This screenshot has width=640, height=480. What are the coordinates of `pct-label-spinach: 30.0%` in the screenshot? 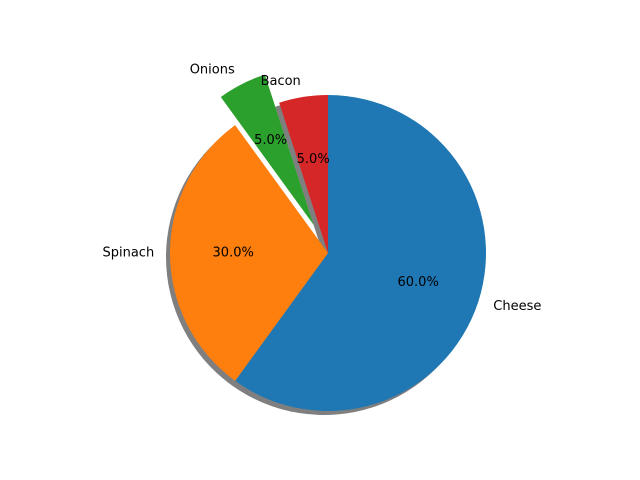 It's located at (233, 253).